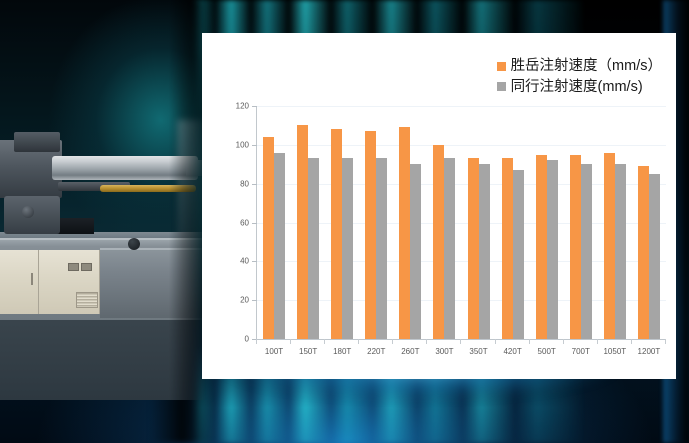 Image resolution: width=689 pixels, height=443 pixels. Describe the element at coordinates (649, 351) in the screenshot. I see `x-axis-label: 1200T` at that location.